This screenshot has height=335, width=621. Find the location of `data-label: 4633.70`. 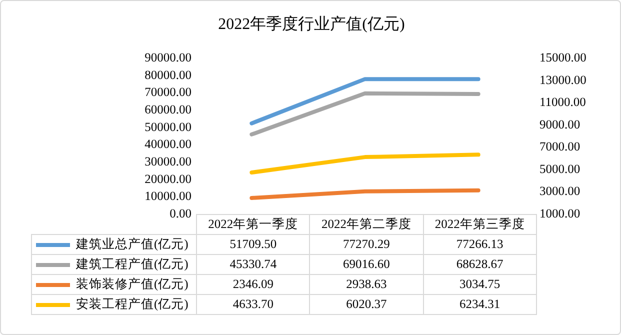

data-label: 4633.70 is located at coordinates (253, 304).